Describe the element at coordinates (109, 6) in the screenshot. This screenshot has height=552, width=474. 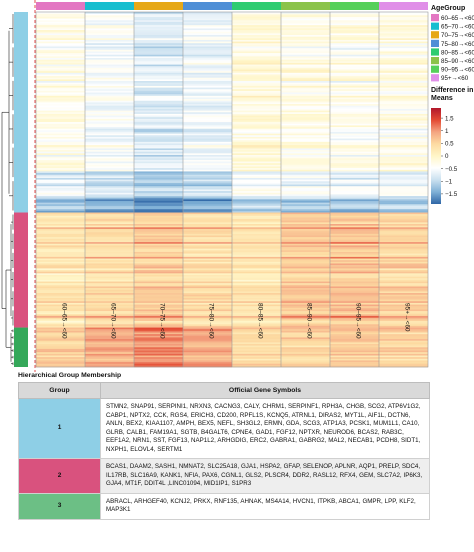
I see `column-annotation-cell` at that location.